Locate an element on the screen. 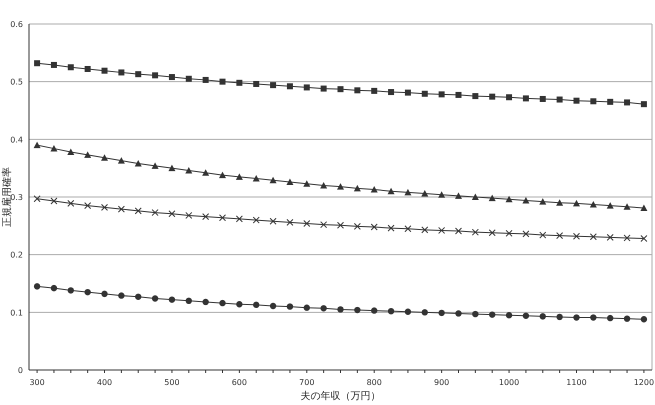 This screenshot has width=655, height=405. x-tick-label: 900 is located at coordinates (442, 382).